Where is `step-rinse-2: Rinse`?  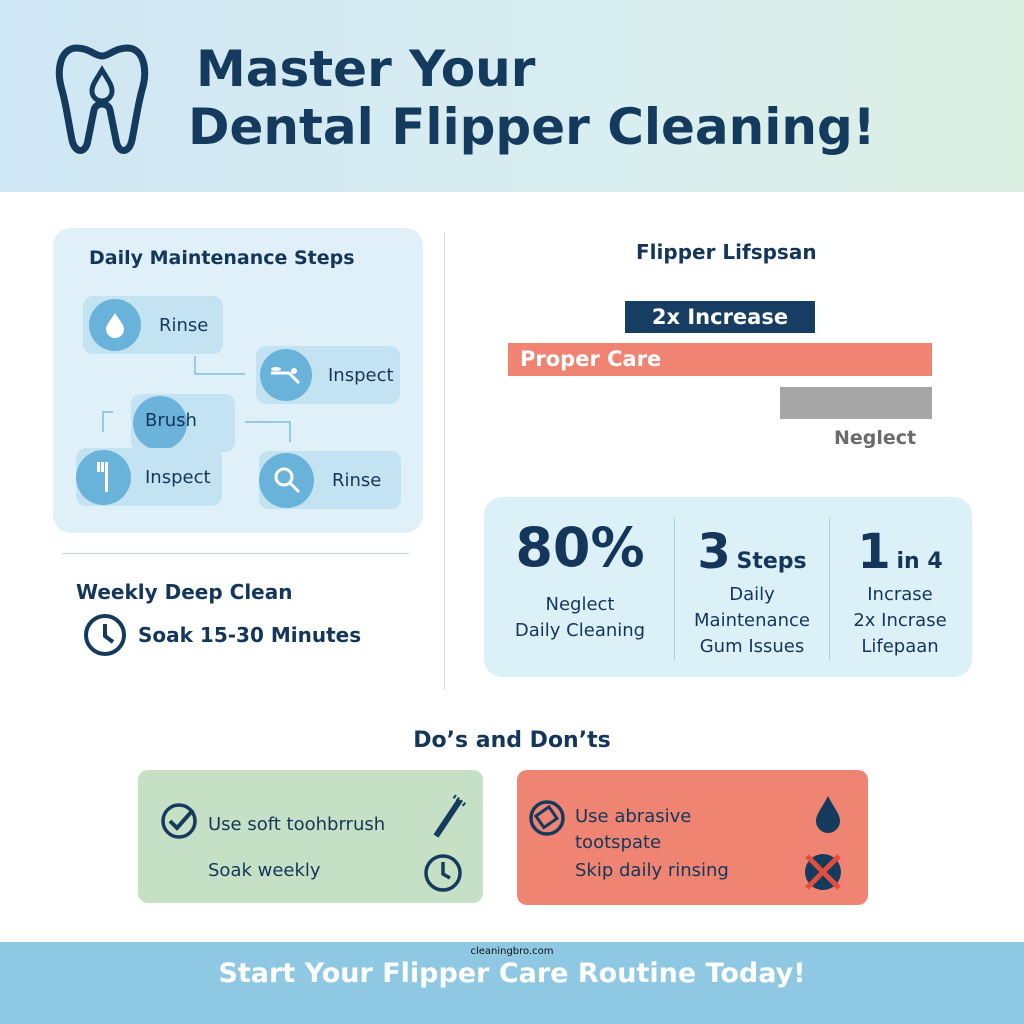
step-rinse-2: Rinse is located at coordinates (330, 480).